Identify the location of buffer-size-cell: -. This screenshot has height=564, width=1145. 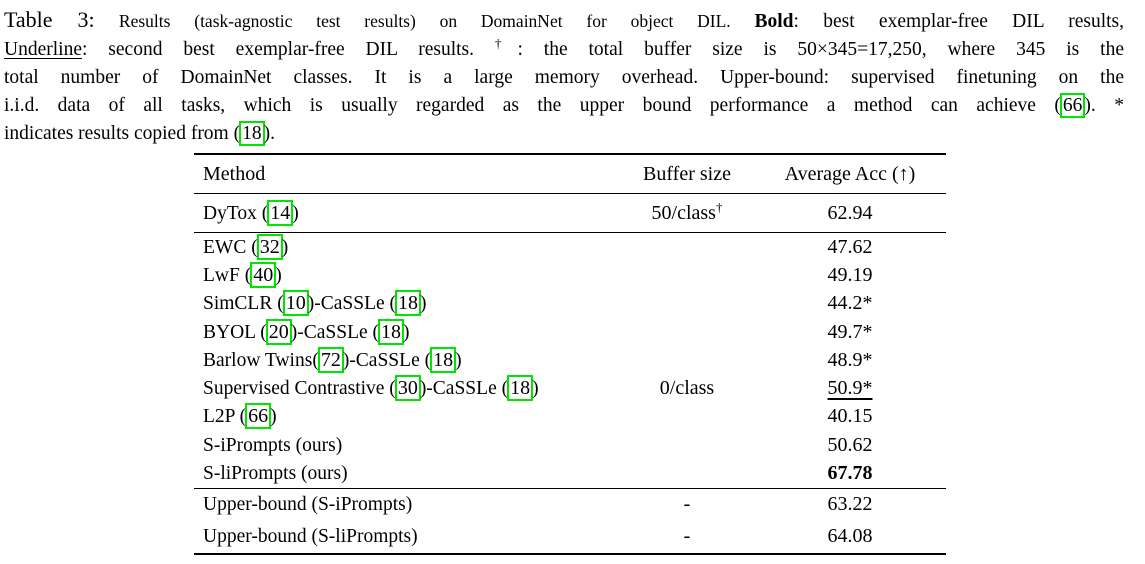
(687, 537).